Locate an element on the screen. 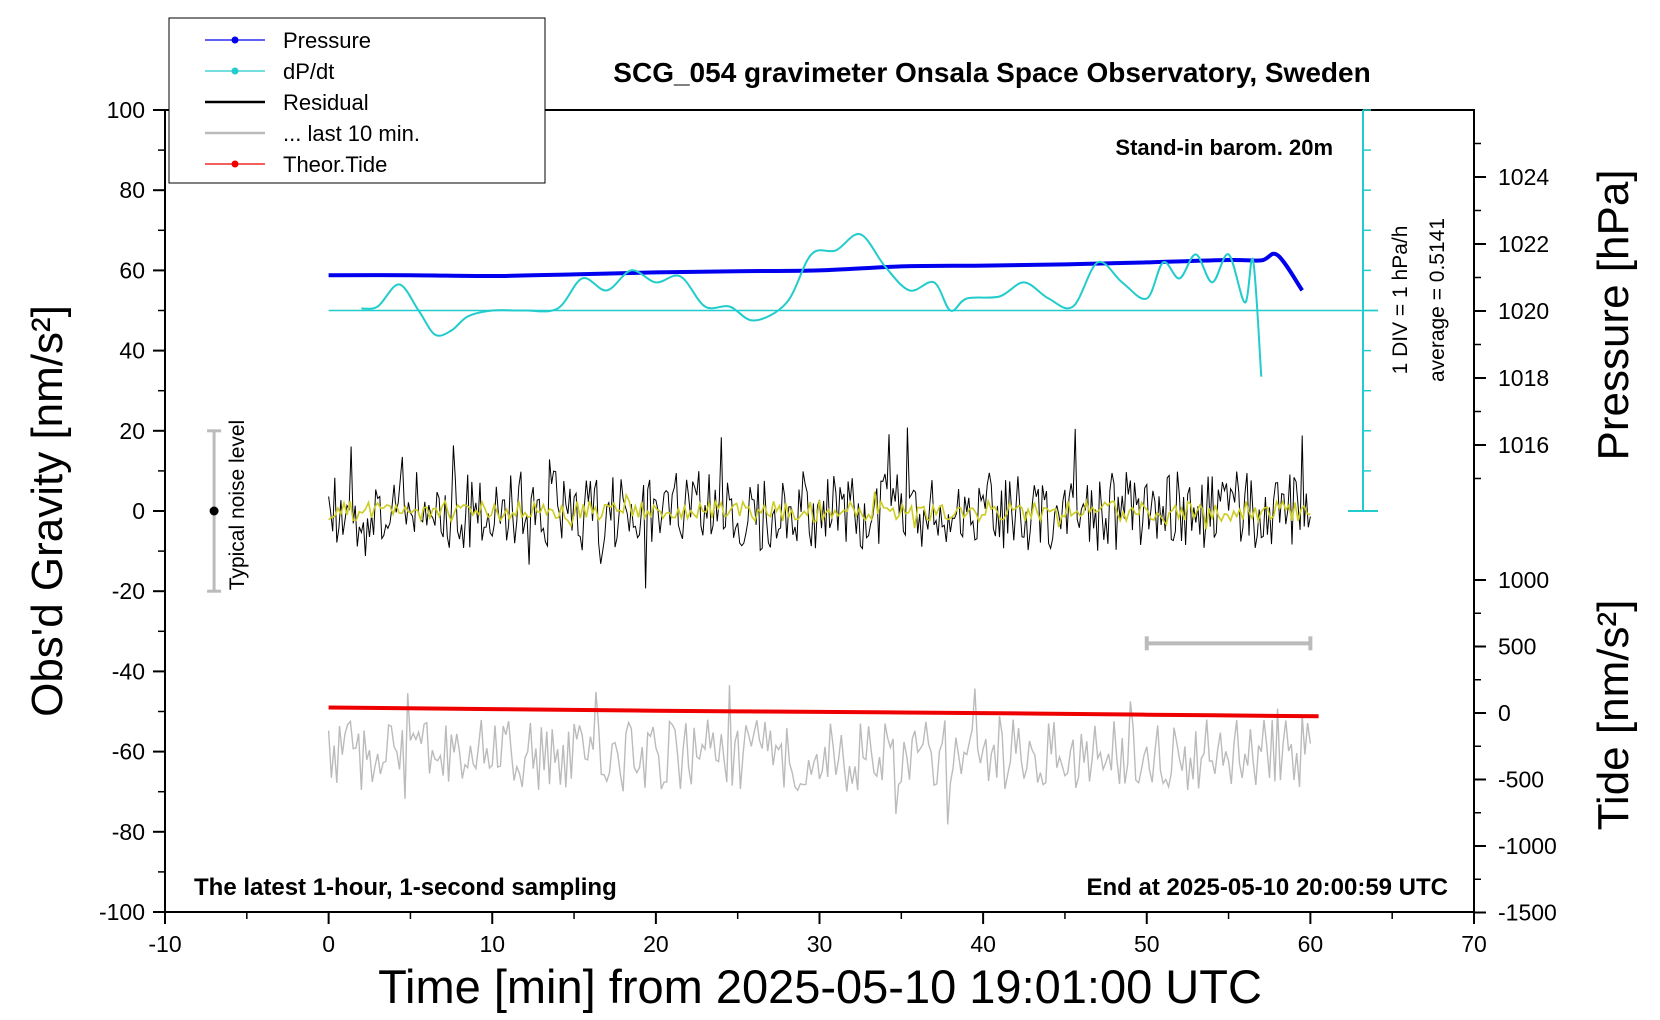  tide-tick-label: 500 is located at coordinates (1517, 647).